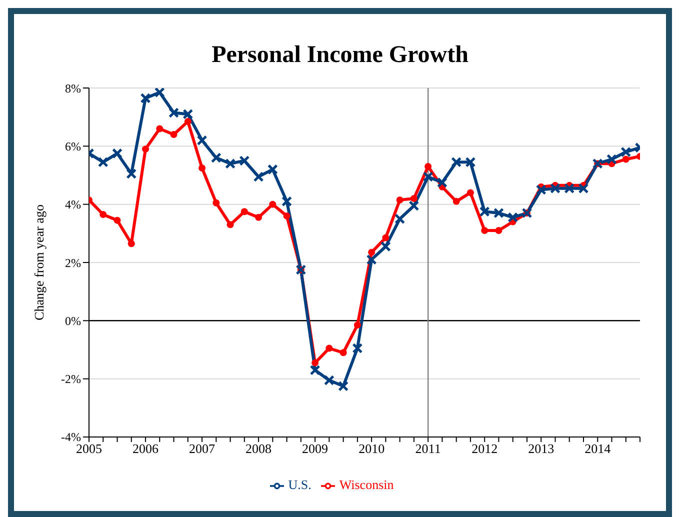  Describe the element at coordinates (73, 321) in the screenshot. I see `y-tick-label: 0%` at that location.